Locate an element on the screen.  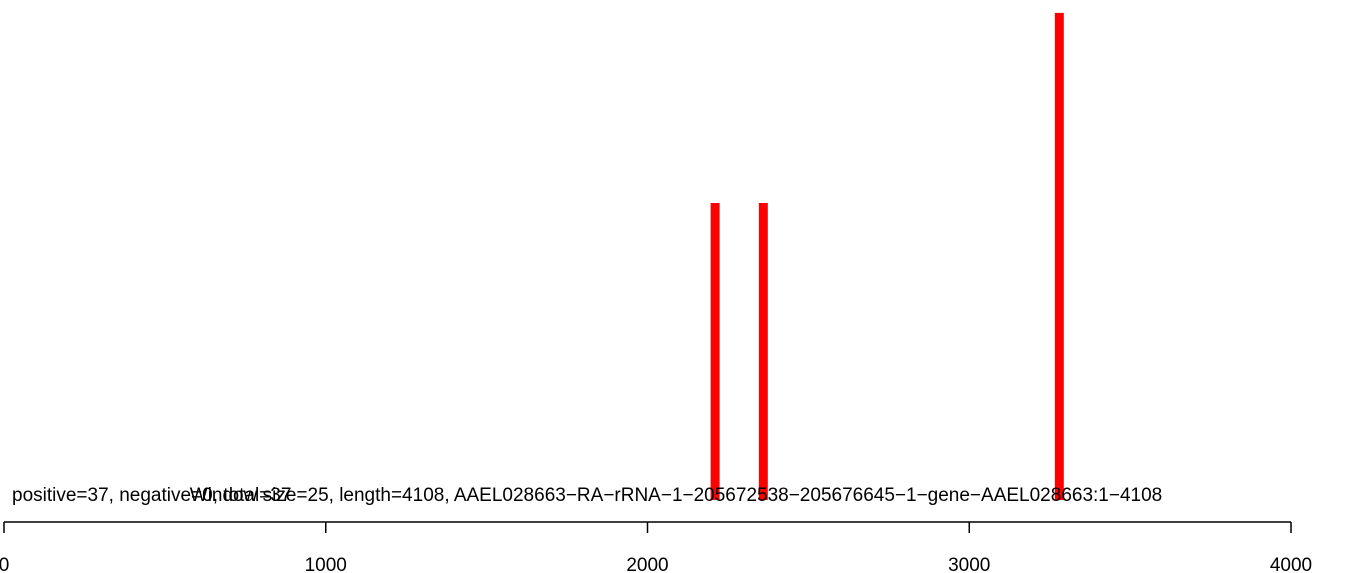
x-tick-label: 1000 is located at coordinates (326, 564).